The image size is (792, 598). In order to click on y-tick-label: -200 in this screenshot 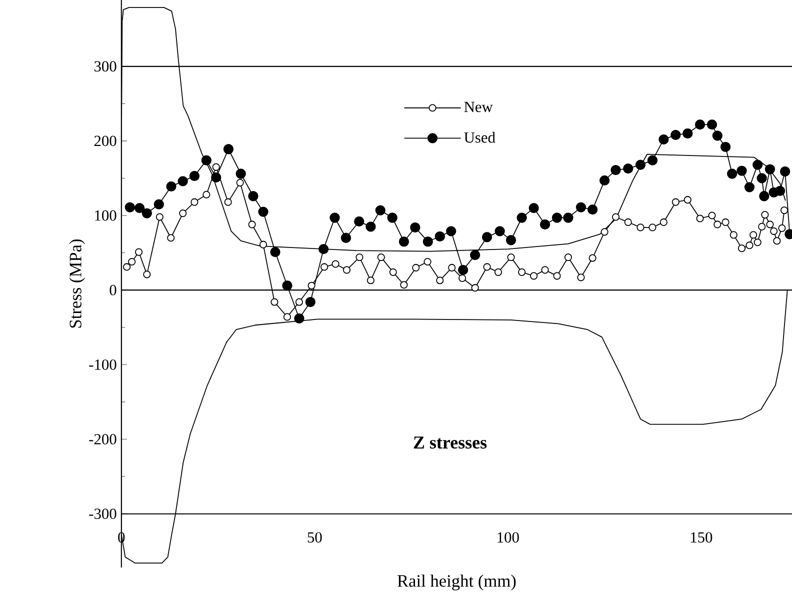, I will do `click(102, 439)`.